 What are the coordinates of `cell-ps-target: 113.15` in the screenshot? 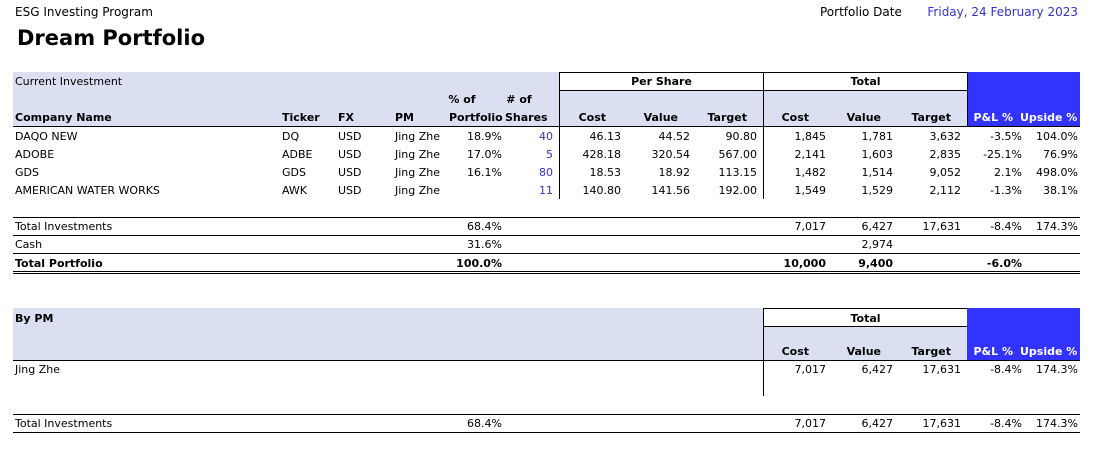 It's located at (738, 172).